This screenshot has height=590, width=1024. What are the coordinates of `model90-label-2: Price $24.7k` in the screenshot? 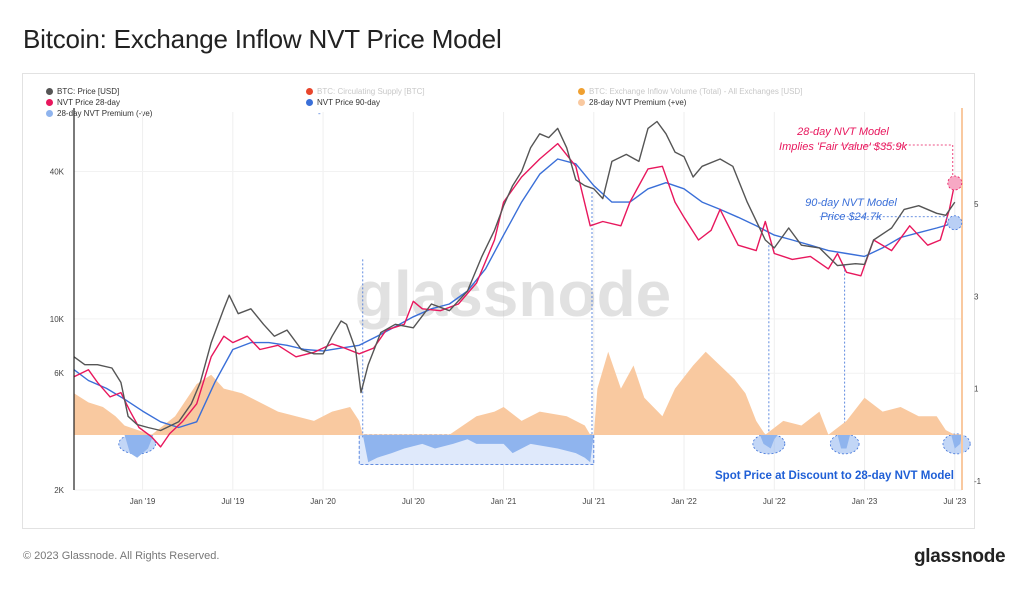 It's located at (851, 217).